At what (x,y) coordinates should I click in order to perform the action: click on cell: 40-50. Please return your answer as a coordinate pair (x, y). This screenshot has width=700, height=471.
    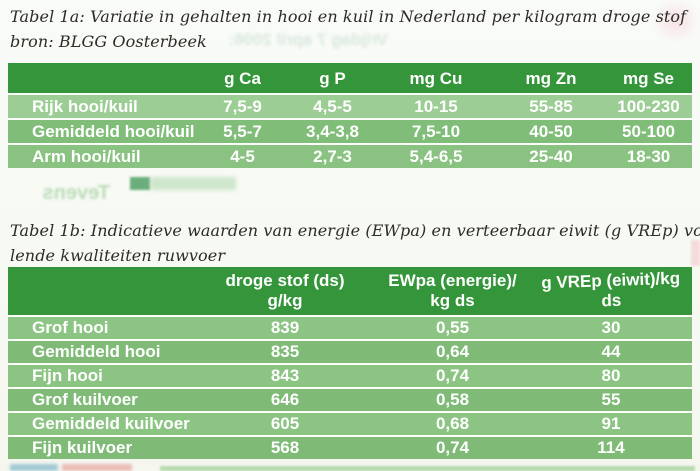
    Looking at the image, I should click on (551, 131).